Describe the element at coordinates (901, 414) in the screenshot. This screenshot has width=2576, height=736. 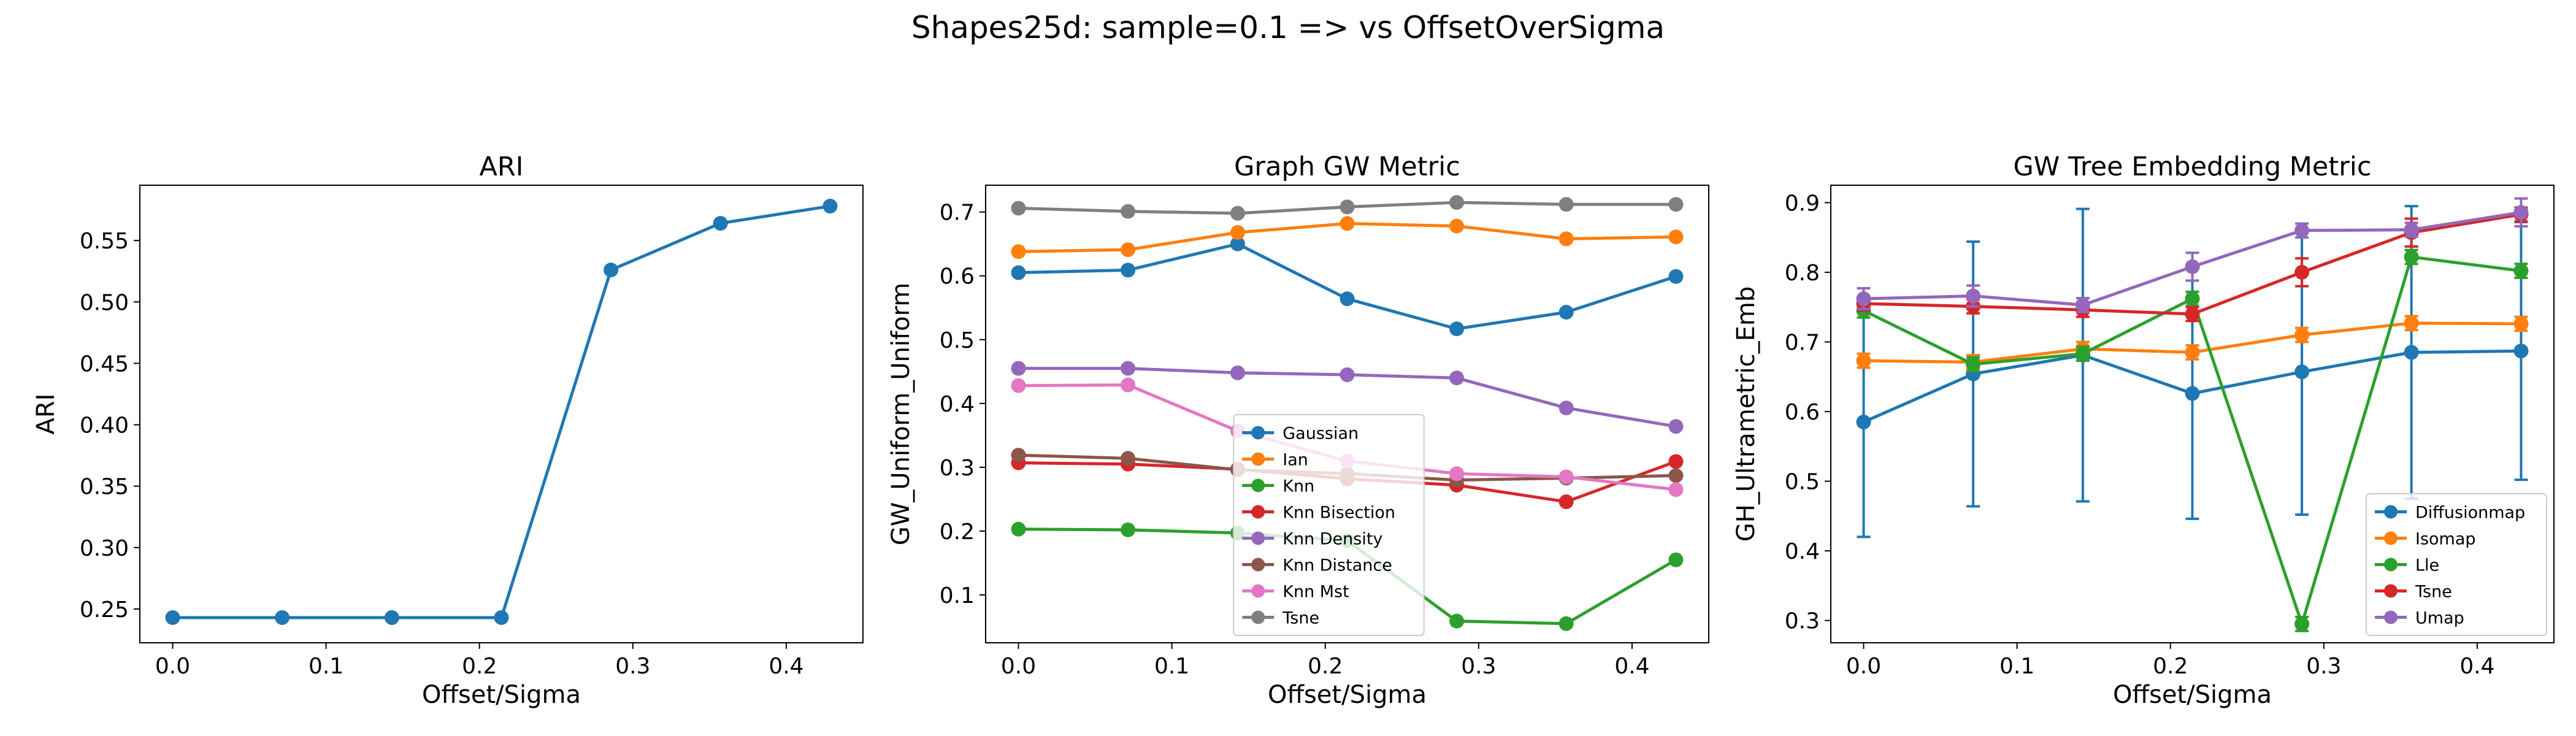
I see `y-axis-label: GW_Uniform_Uniform` at that location.